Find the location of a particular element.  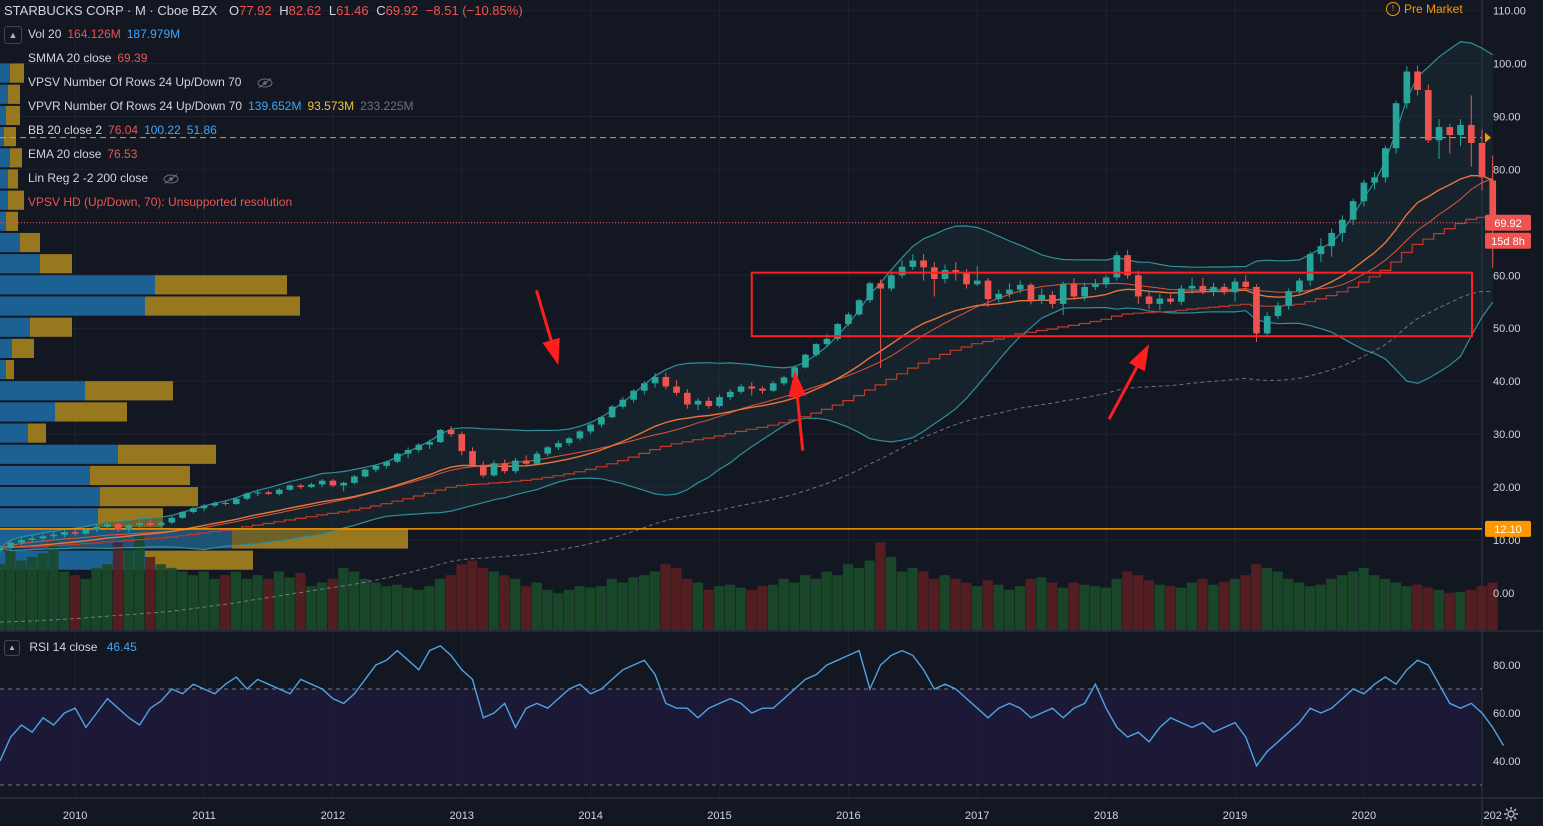

volume-bars is located at coordinates (749, 582).